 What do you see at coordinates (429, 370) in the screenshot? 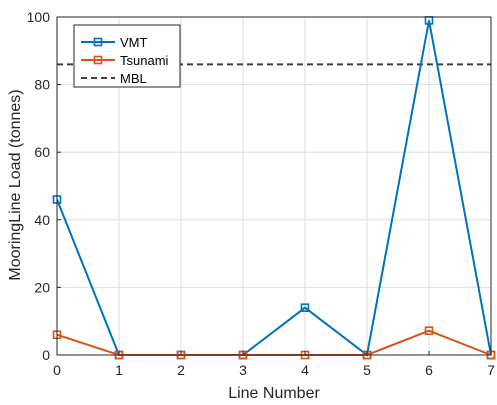
I see `x-tick-label: 6` at bounding box center [429, 370].